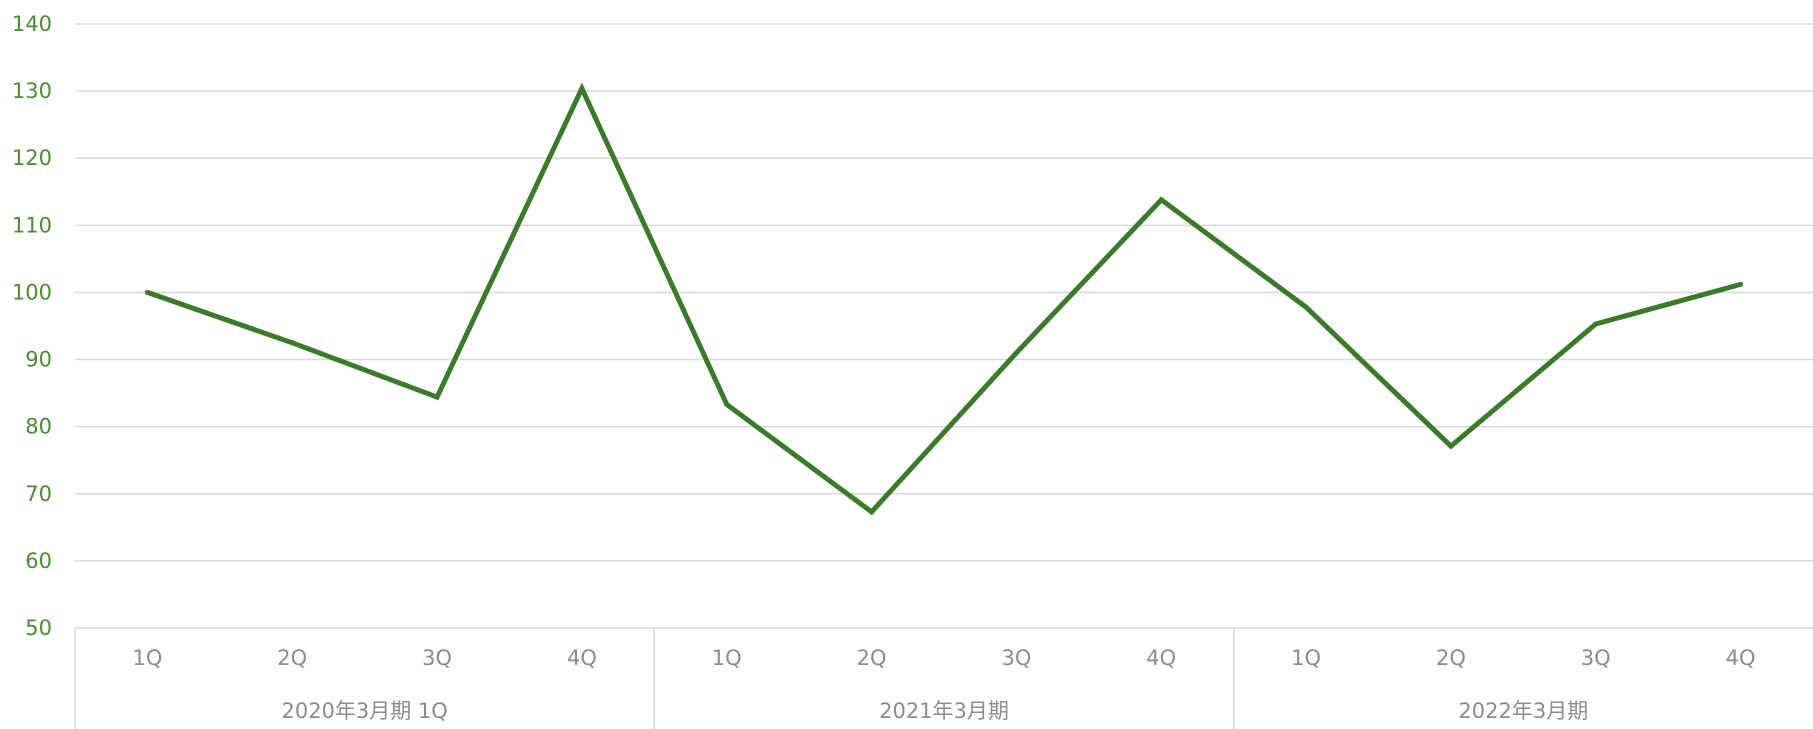 The image size is (1813, 729). I want to click on y-tick-label: 80, so click(38, 427).